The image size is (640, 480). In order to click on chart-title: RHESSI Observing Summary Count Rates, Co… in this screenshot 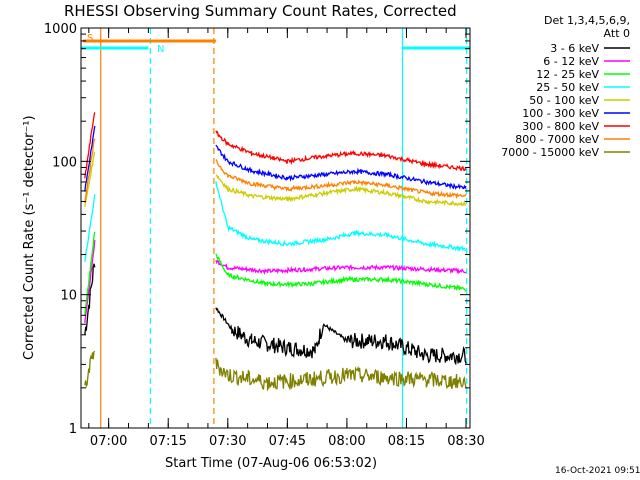, I will do `click(260, 11)`.